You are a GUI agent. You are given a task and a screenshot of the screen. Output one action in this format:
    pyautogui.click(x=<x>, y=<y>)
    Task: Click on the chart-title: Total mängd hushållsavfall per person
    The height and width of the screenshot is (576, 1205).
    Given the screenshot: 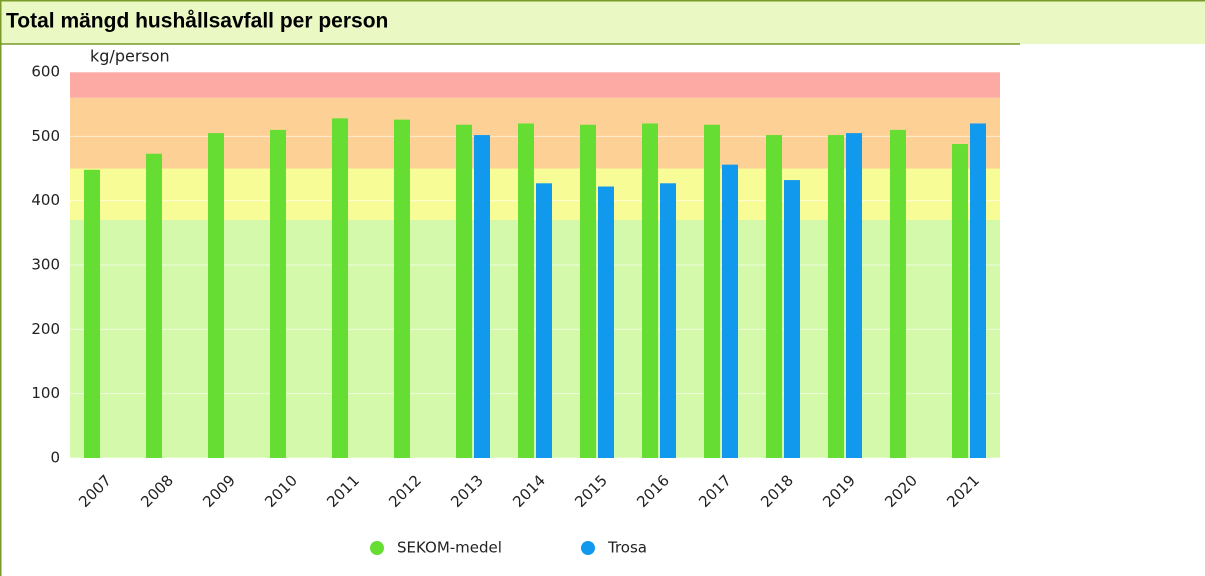 What is the action you would take?
    pyautogui.click(x=197, y=21)
    